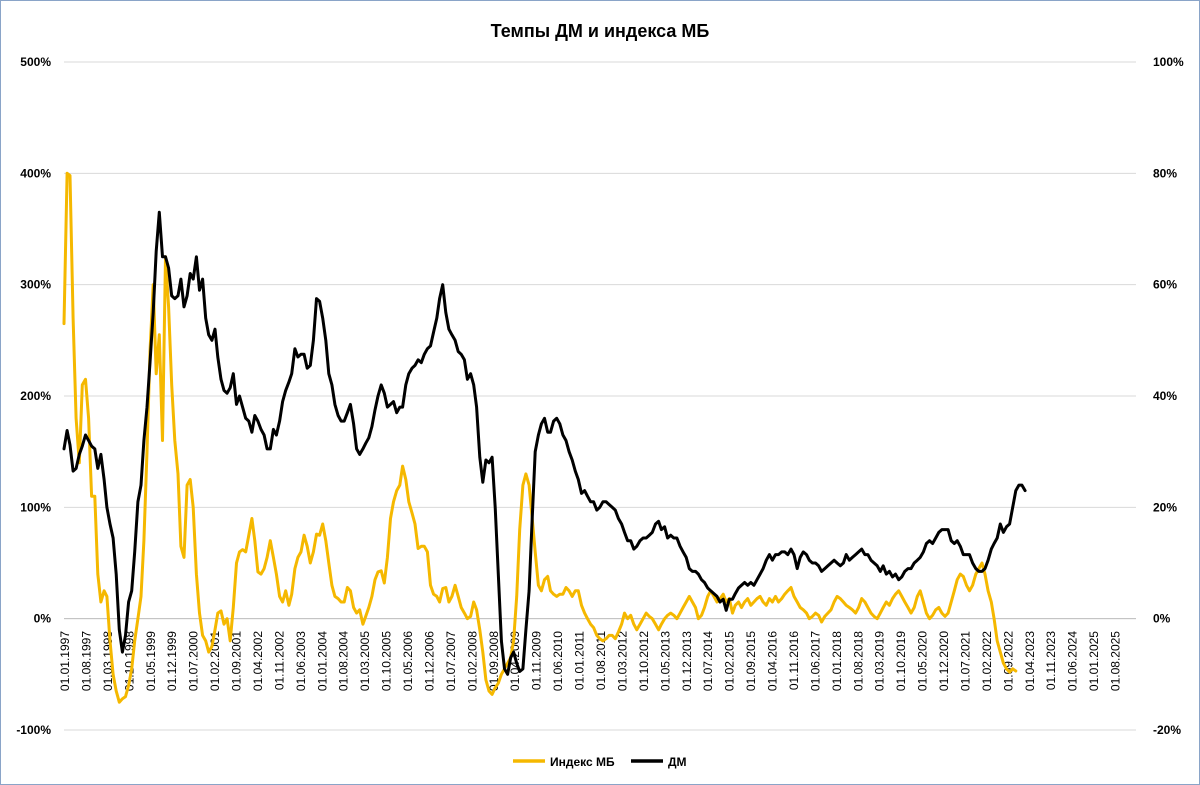 The image size is (1200, 785). What do you see at coordinates (35, 173) in the screenshot?
I see `y-left-tick-label: 400%` at bounding box center [35, 173].